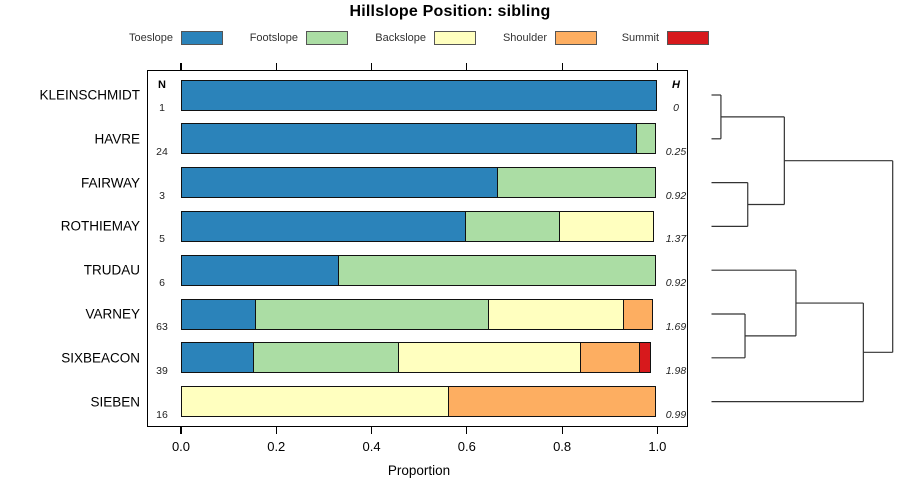  I want to click on x-tick-label: 1.0, so click(657, 446).